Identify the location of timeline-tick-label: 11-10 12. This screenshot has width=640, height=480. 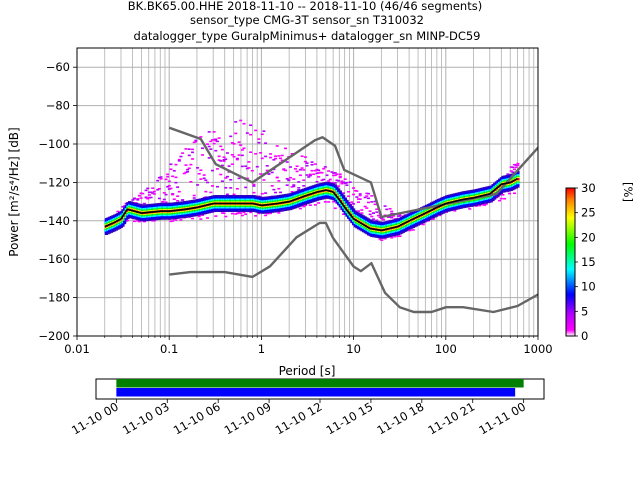
(299, 418).